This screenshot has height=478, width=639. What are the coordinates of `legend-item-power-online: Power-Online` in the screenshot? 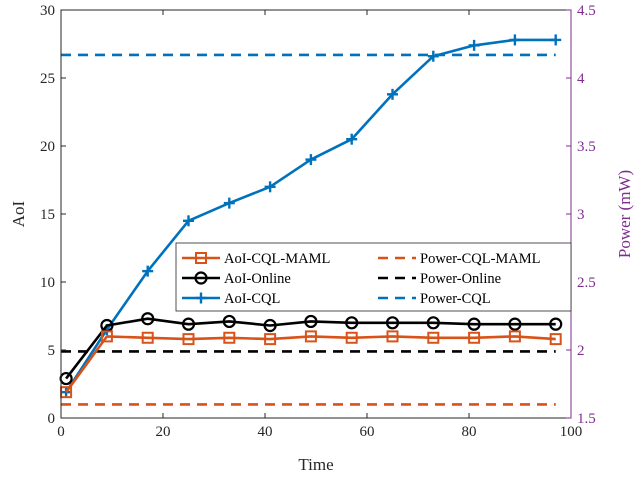 It's located at (439, 279).